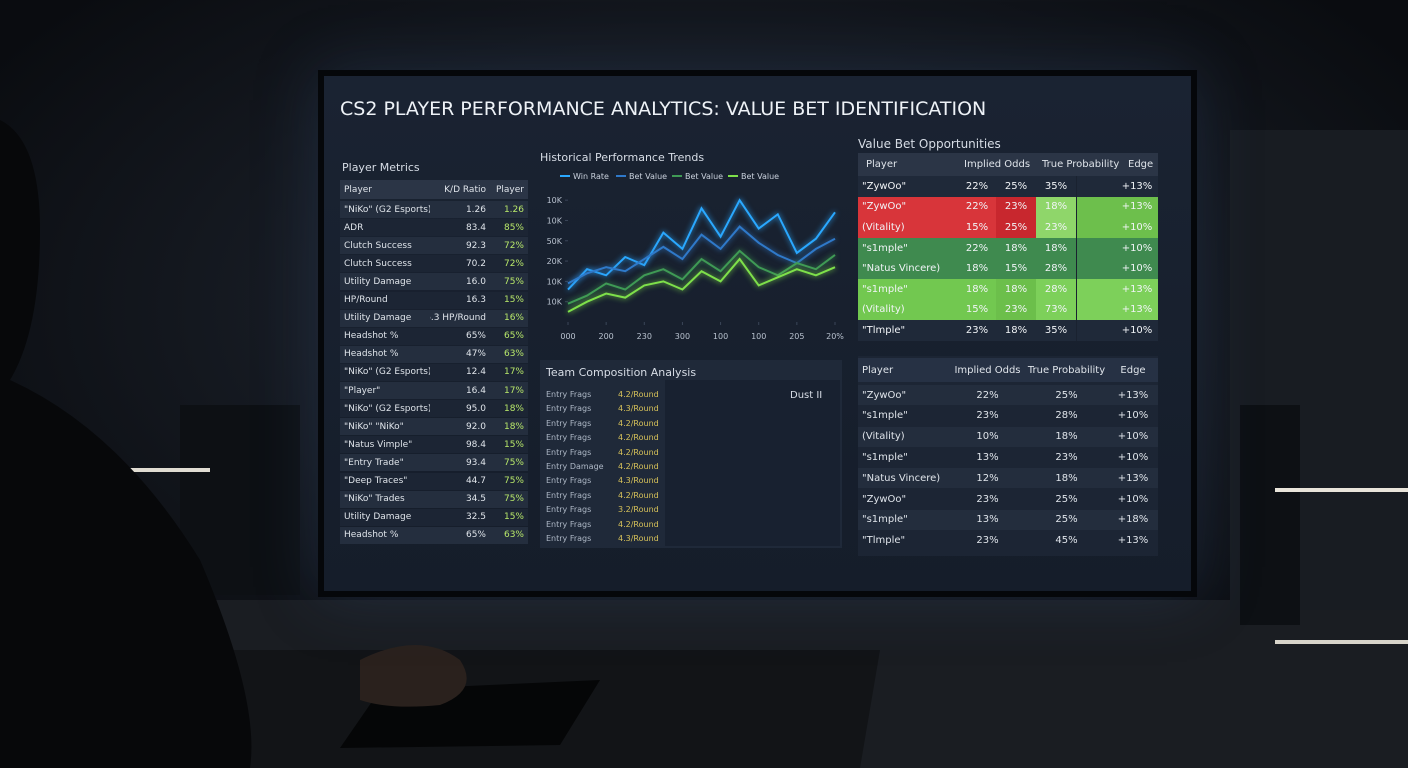  I want to click on table-cell: 16.4, so click(475, 390).